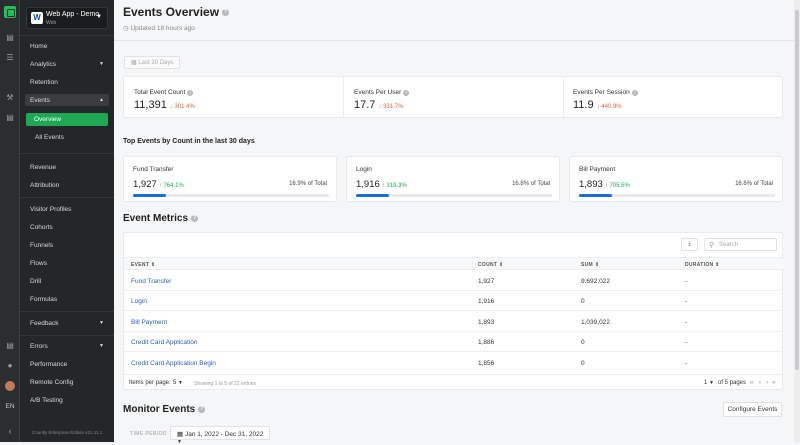  What do you see at coordinates (454, 363) in the screenshot?
I see `table-row: Credit Card Application Begin 1,856 0 -` at bounding box center [454, 363].